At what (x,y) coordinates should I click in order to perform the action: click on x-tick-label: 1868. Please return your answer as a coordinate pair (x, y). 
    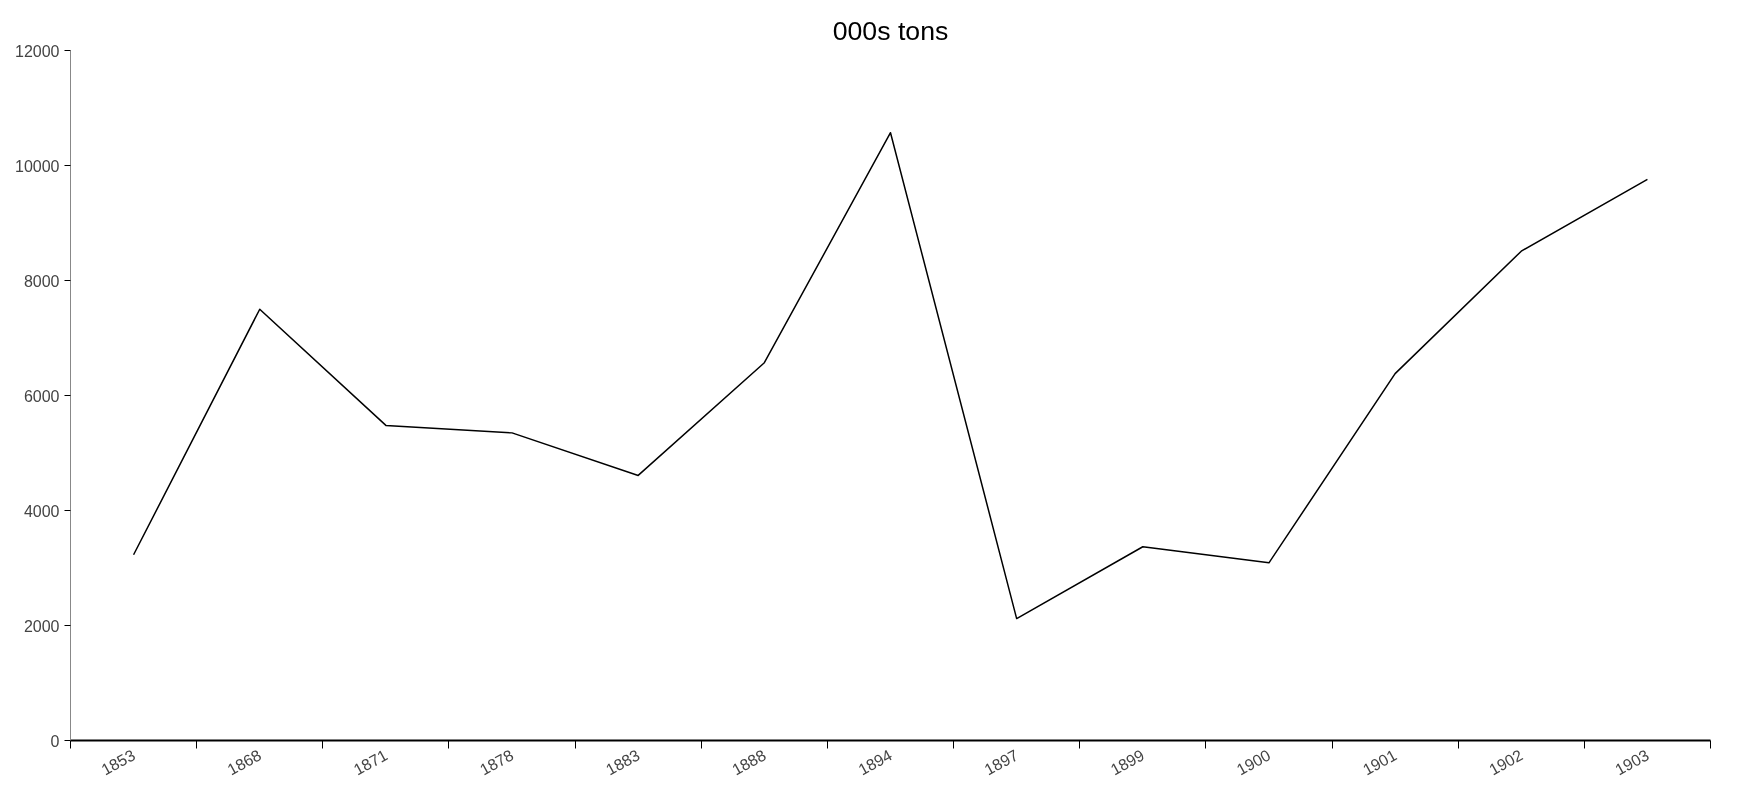
    Looking at the image, I should click on (244, 762).